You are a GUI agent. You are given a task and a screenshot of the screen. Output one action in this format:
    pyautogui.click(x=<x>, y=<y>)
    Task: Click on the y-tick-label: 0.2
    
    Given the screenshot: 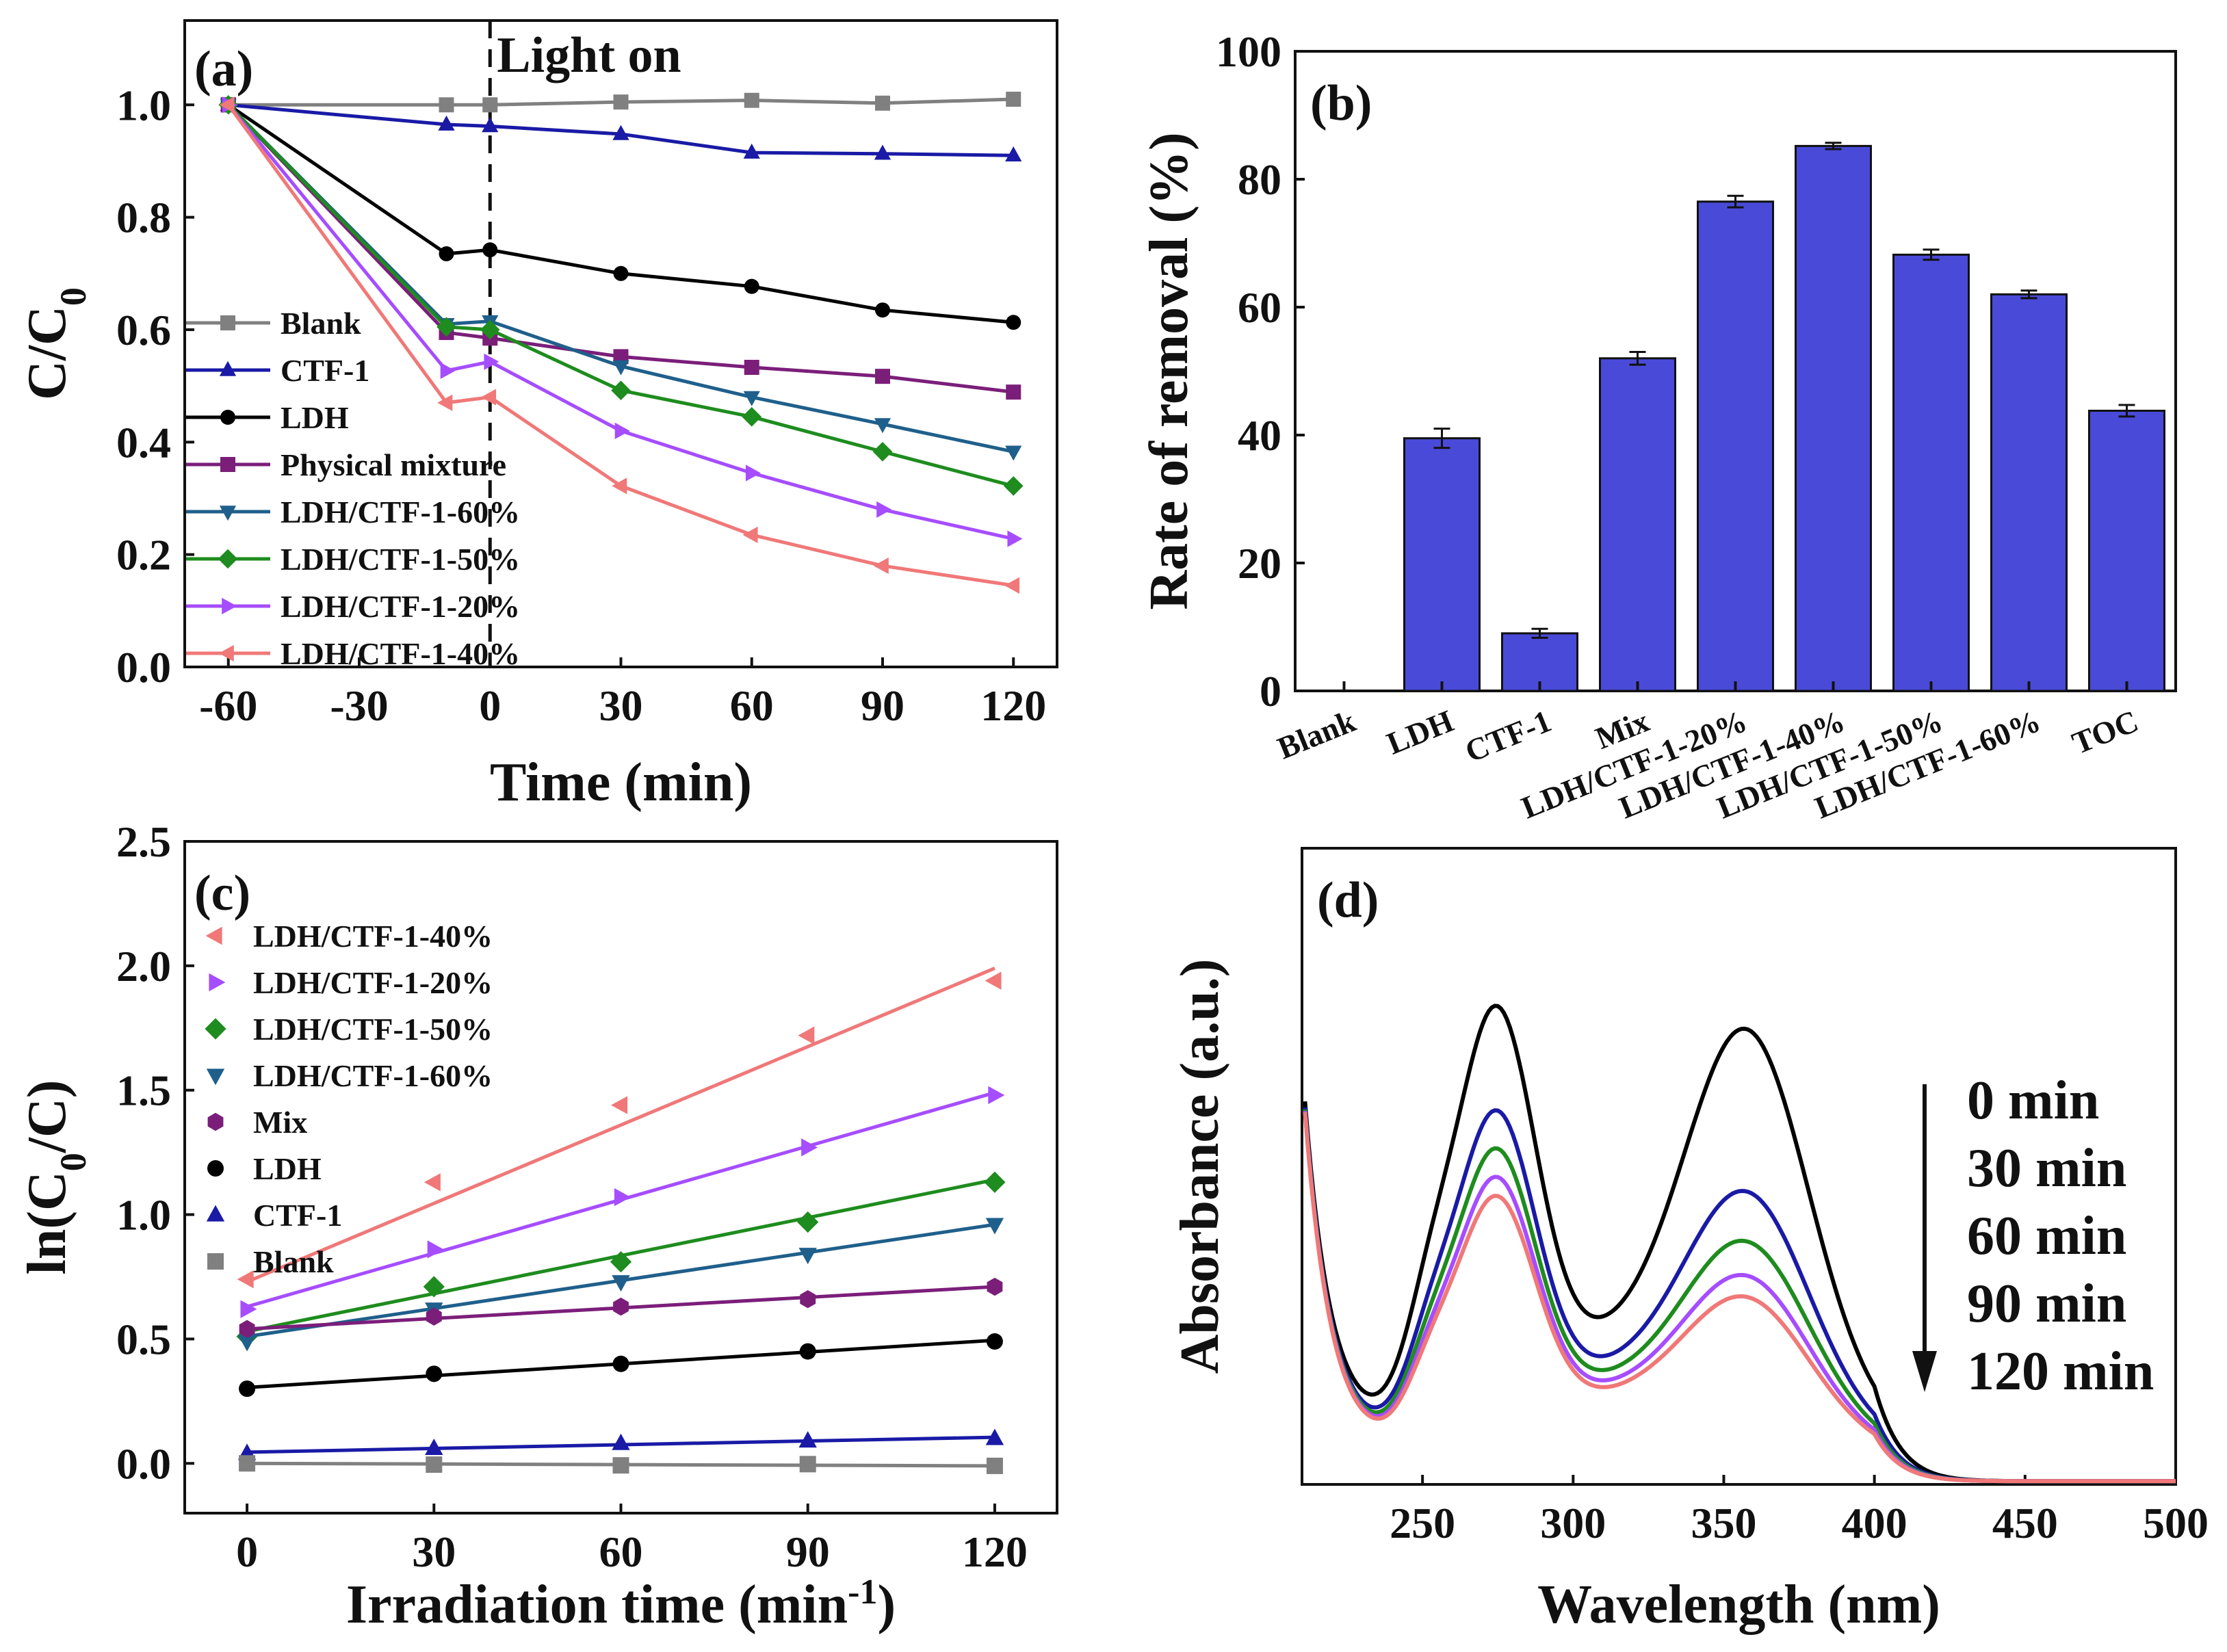 What is the action you would take?
    pyautogui.click(x=143, y=555)
    